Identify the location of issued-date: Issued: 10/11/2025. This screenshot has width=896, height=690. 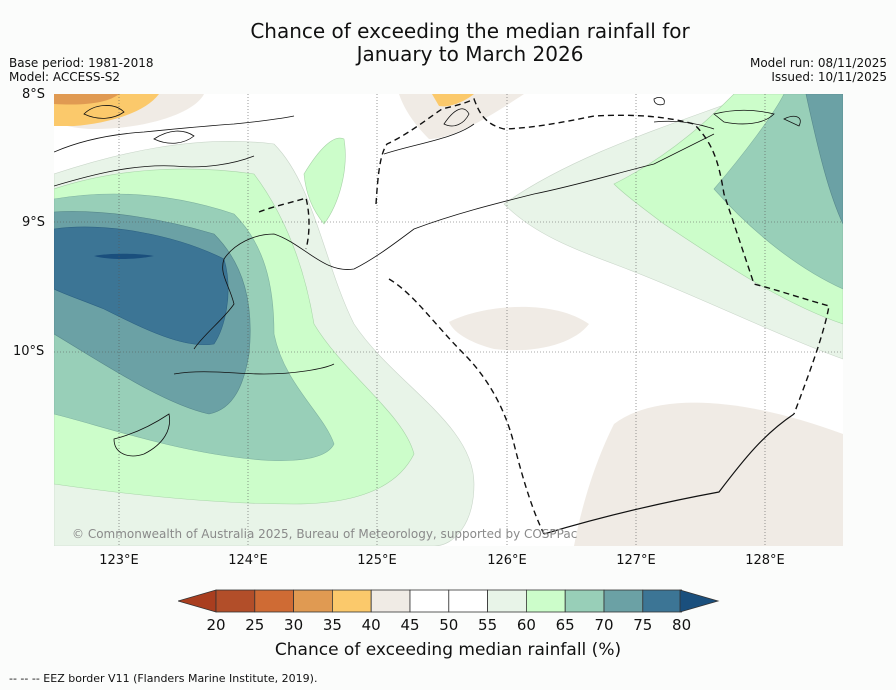
(829, 77).